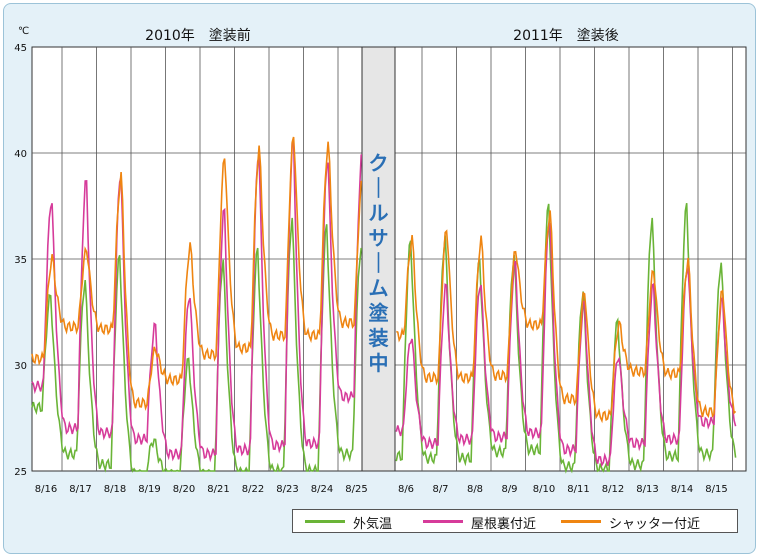 The image size is (761, 559). Describe the element at coordinates (322, 489) in the screenshot. I see `x-tick-label: 8/24` at that location.